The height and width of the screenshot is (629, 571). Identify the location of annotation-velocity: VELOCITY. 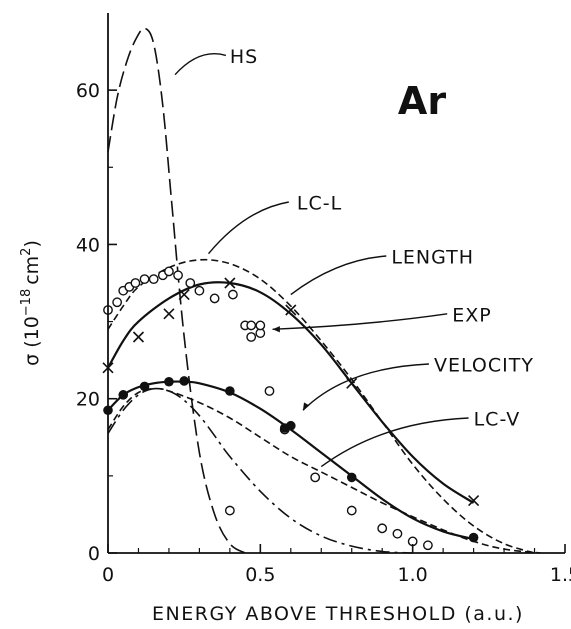
(484, 366).